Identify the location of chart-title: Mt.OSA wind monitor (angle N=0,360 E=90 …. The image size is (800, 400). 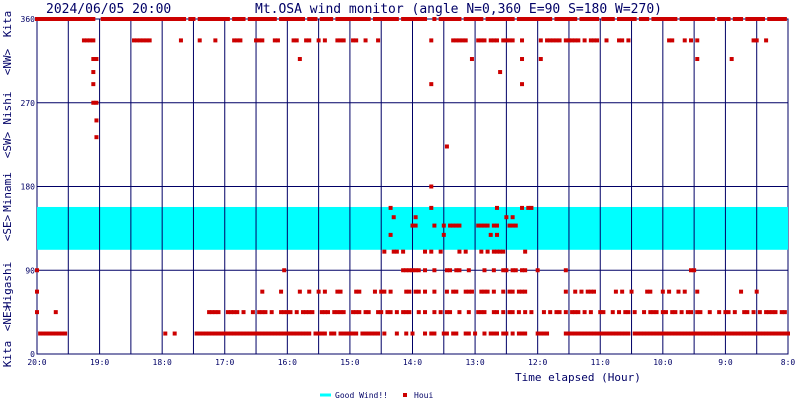
(458, 9).